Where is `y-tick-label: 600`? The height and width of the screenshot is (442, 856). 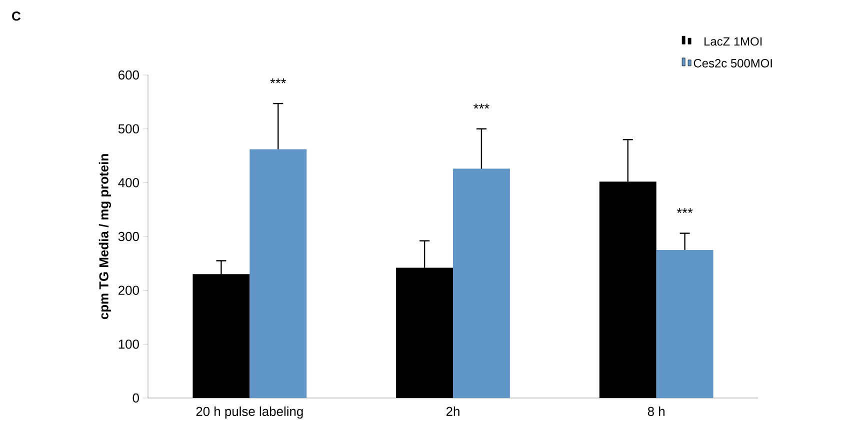
y-tick-label: 600 is located at coordinates (128, 75).